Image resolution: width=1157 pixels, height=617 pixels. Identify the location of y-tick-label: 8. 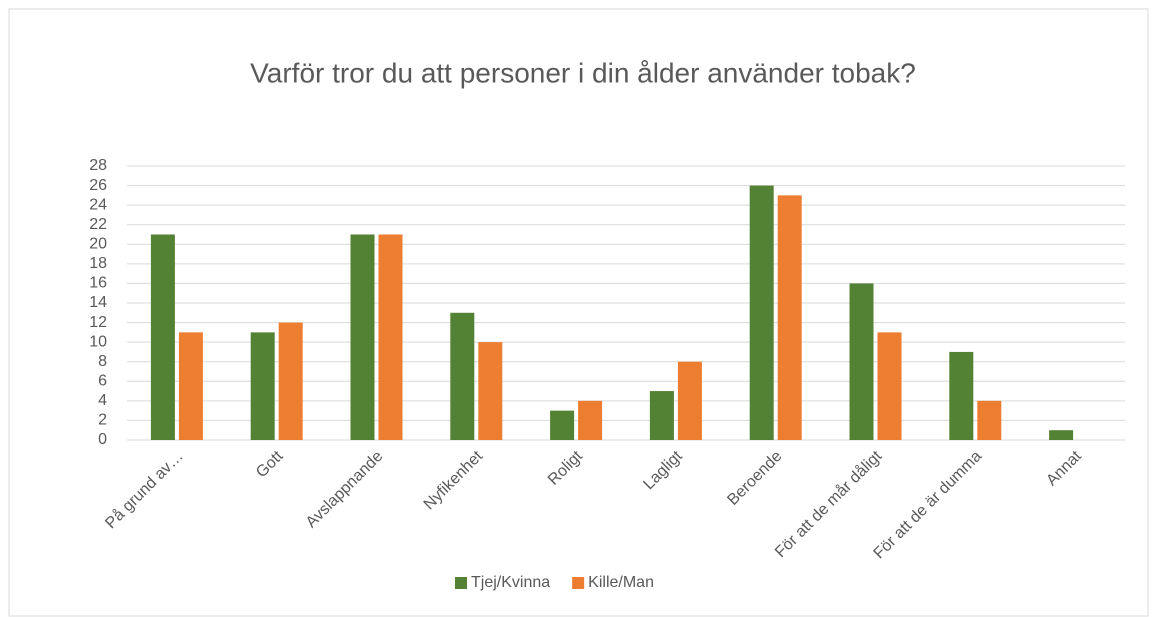
(102, 361).